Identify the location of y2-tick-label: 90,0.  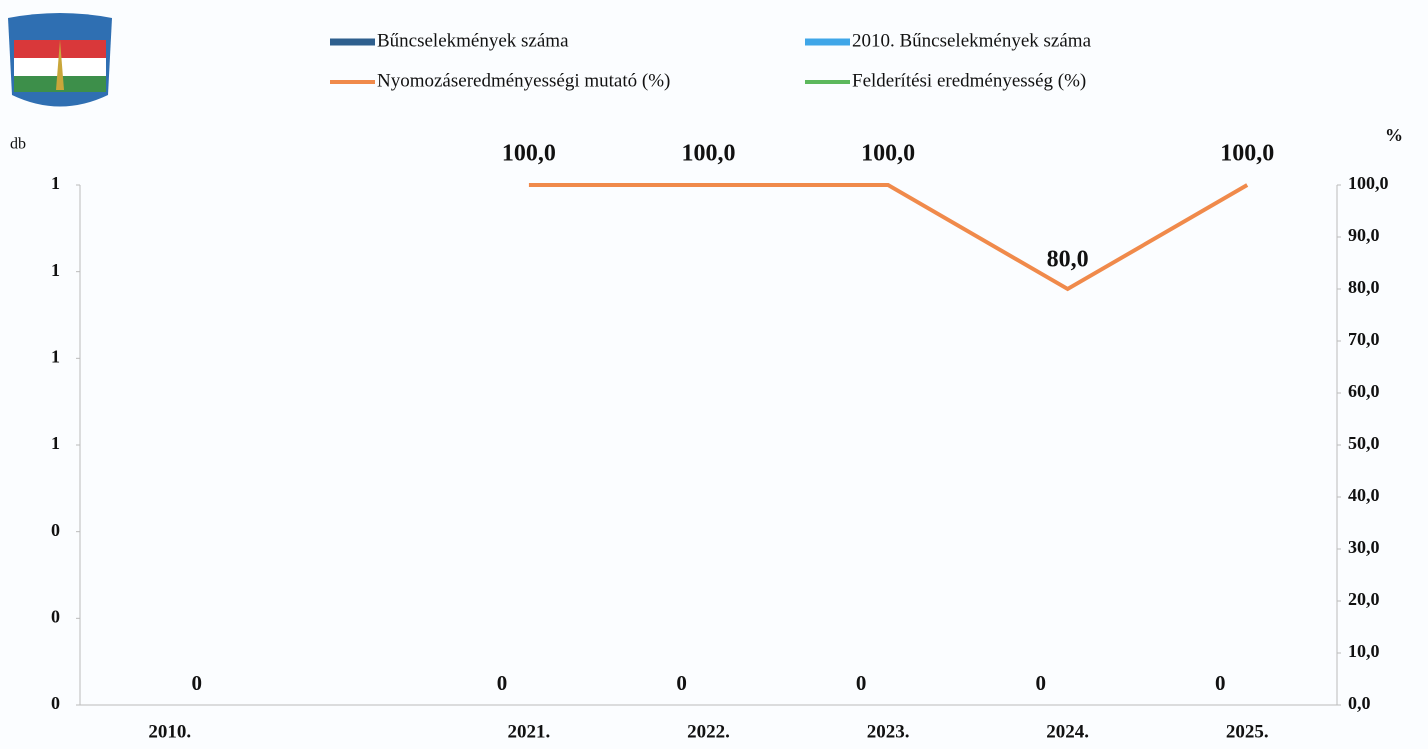
(1364, 235).